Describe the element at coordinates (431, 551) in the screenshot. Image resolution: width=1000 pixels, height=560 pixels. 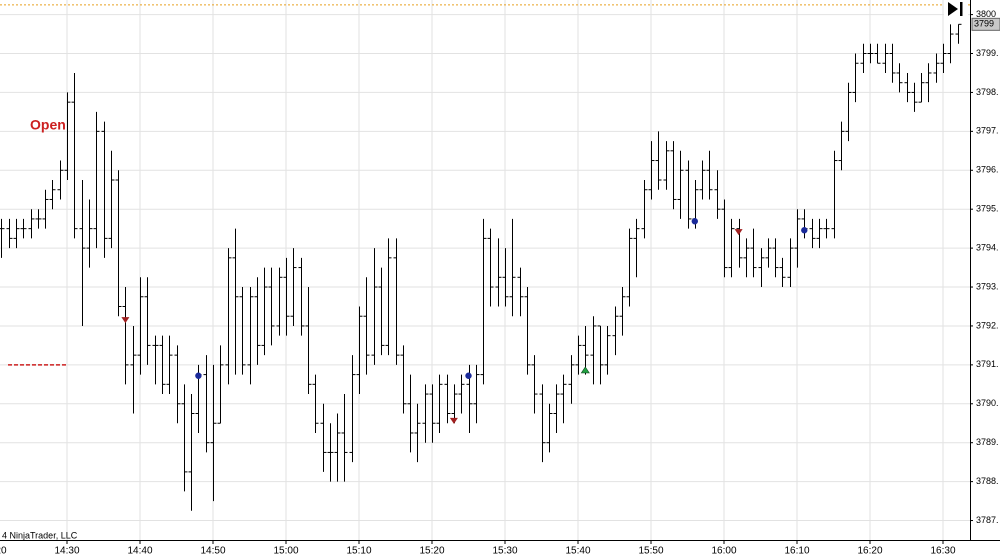
I see `x-tick-label: 15:20` at that location.